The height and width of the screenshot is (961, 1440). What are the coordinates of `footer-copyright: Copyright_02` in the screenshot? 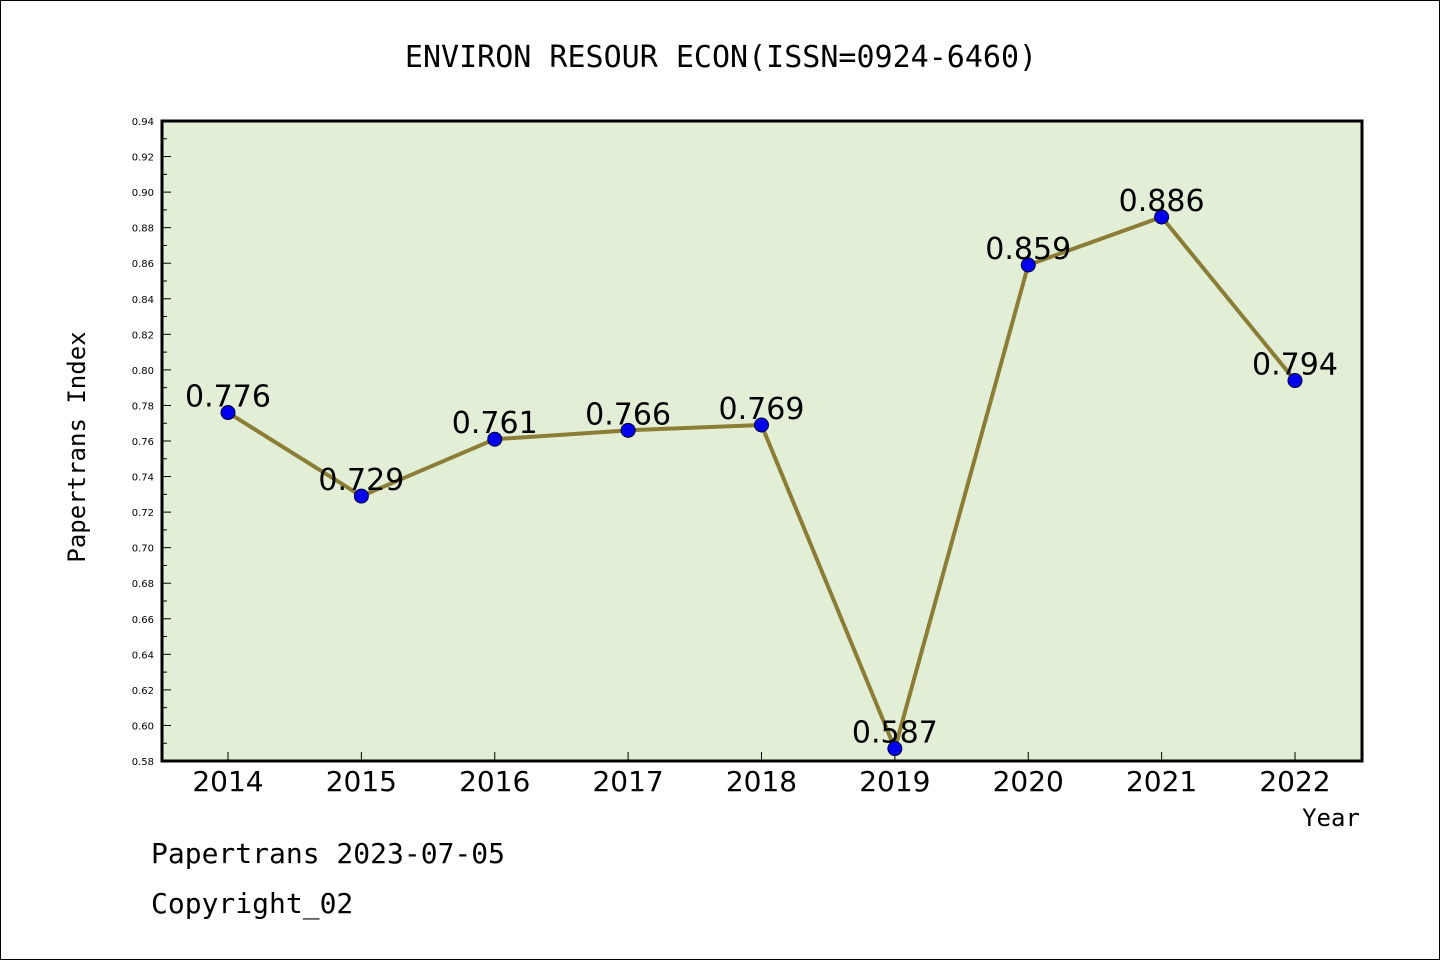 It's located at (252, 903).